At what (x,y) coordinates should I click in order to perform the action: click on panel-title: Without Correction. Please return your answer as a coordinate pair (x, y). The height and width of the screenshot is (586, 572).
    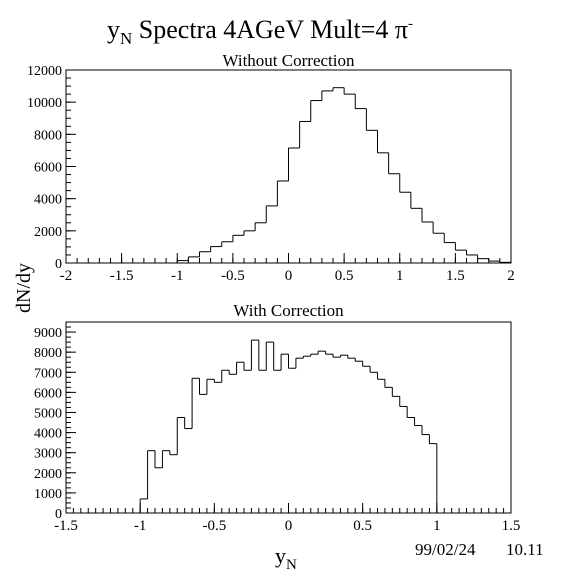
    Looking at the image, I should click on (289, 60).